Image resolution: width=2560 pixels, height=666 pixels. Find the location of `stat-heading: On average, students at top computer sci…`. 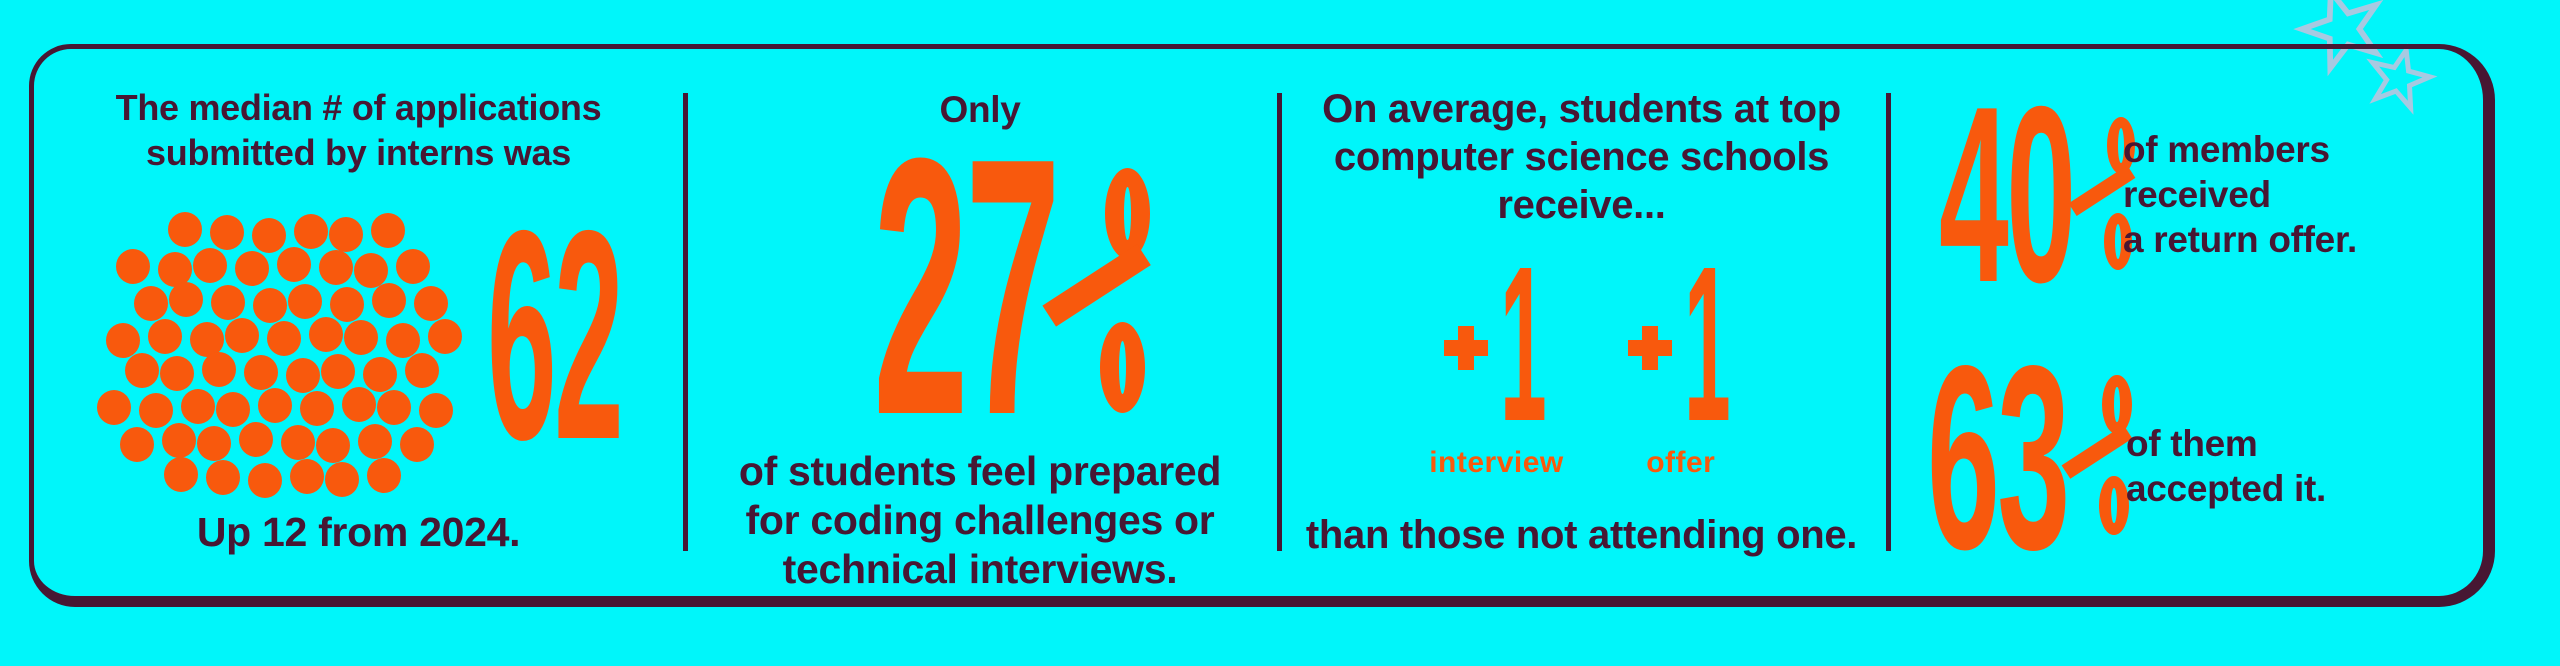

stat-heading: On average, students at top computer sci… is located at coordinates (1581, 157).